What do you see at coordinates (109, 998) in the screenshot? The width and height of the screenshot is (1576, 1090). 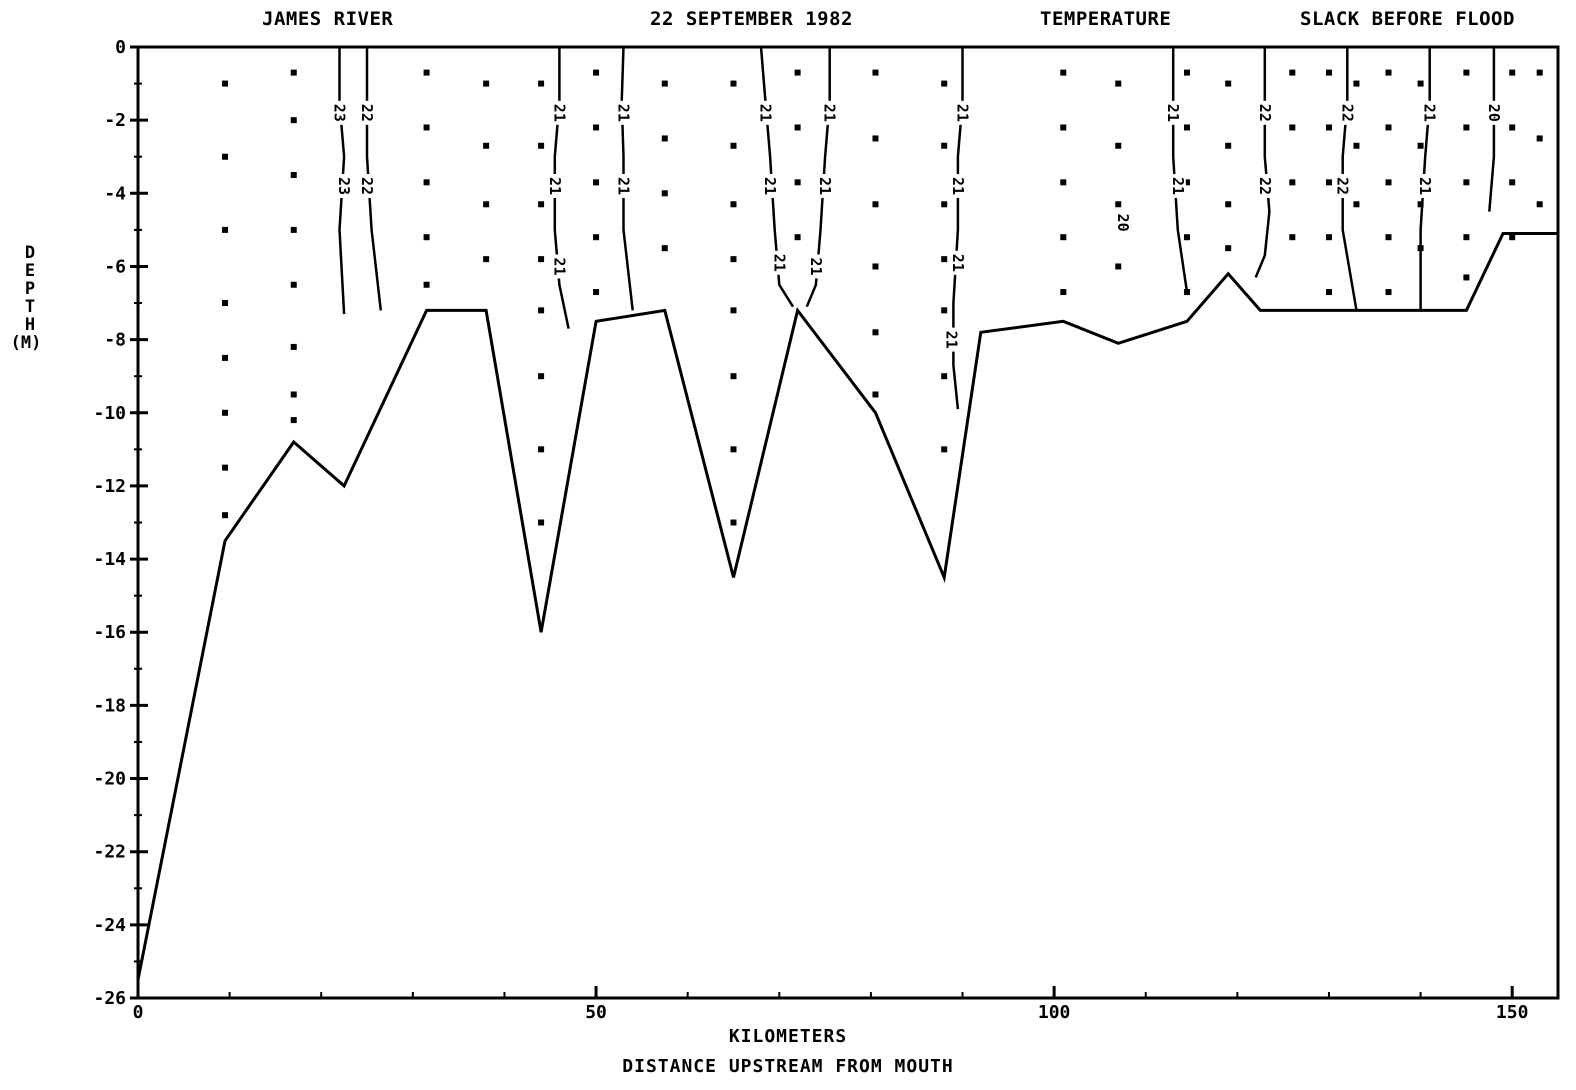 I see `y-tick-label: -26` at bounding box center [109, 998].